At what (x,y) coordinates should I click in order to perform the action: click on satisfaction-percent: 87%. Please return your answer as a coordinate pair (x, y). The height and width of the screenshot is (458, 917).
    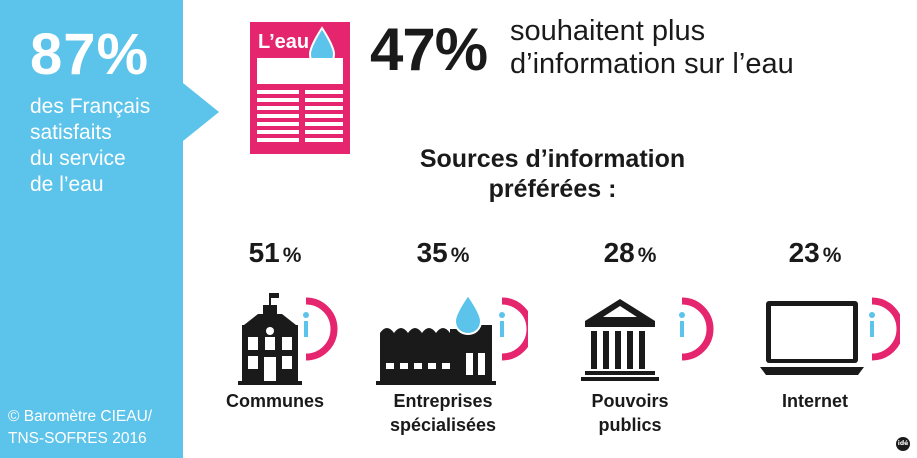
    Looking at the image, I should click on (89, 55).